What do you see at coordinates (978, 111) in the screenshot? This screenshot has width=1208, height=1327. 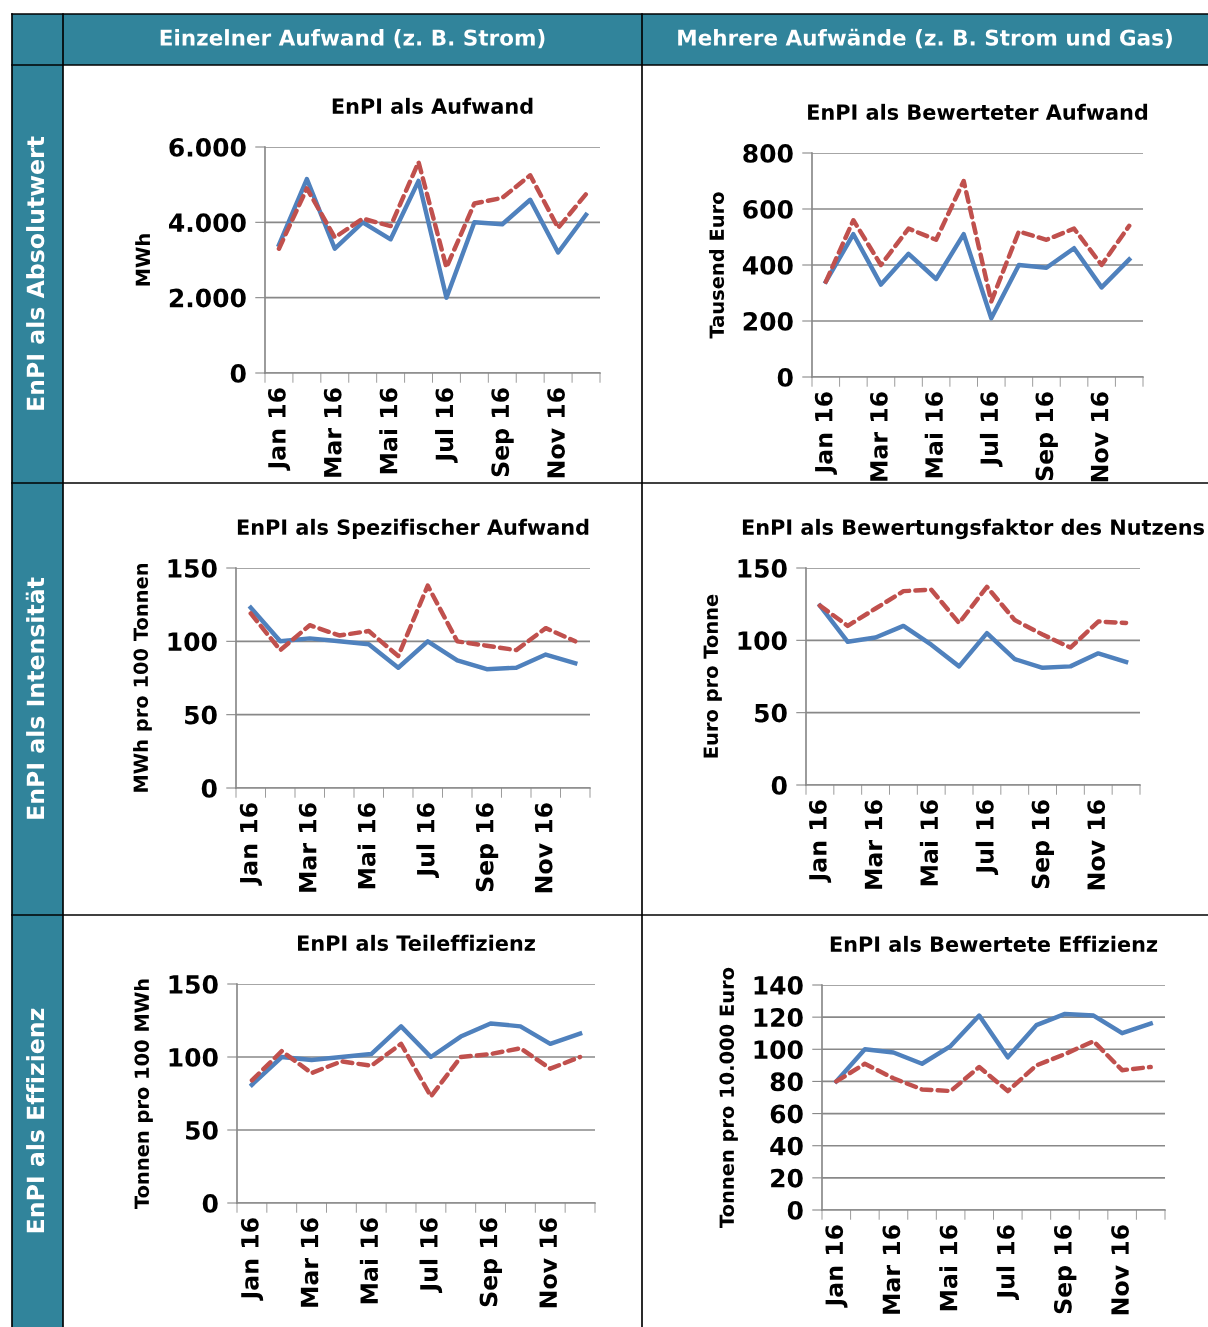 I see `chart-title: EnPI als Bewerteter Aufwand` at bounding box center [978, 111].